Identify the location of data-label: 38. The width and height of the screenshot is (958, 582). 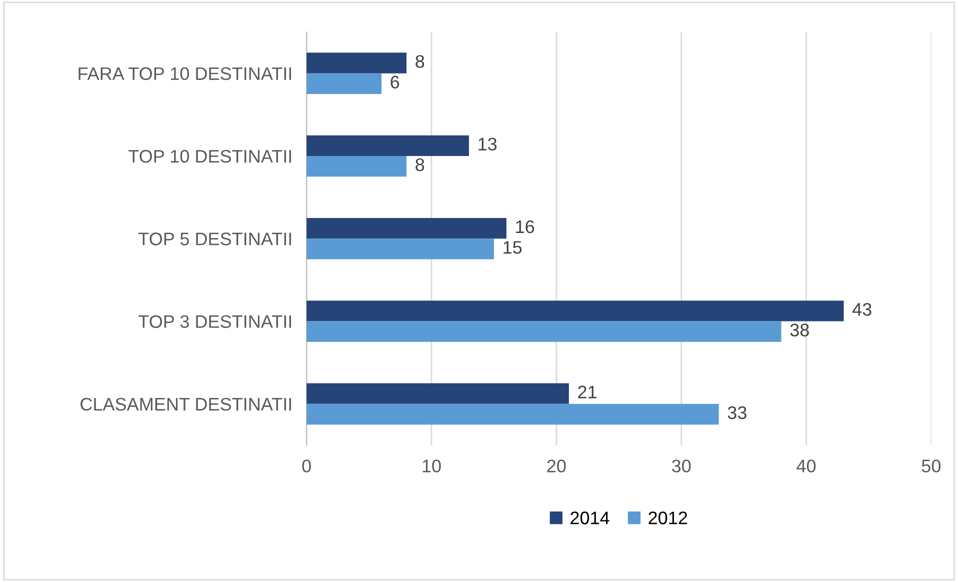
(799, 330).